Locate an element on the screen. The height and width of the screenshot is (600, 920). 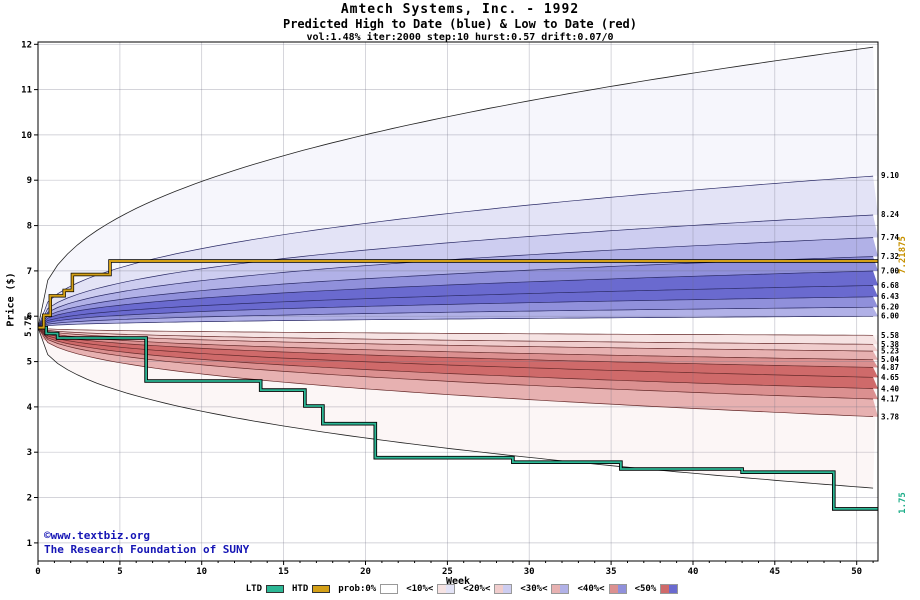
watermark-org: The Research Foundation of SUNY is located at coordinates (147, 549).